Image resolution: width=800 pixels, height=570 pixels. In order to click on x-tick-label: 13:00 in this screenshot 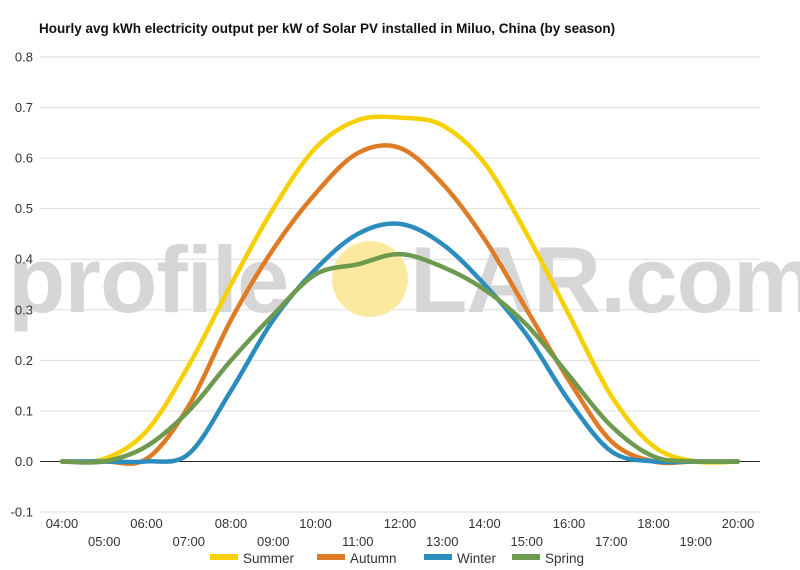, I will do `click(442, 541)`.